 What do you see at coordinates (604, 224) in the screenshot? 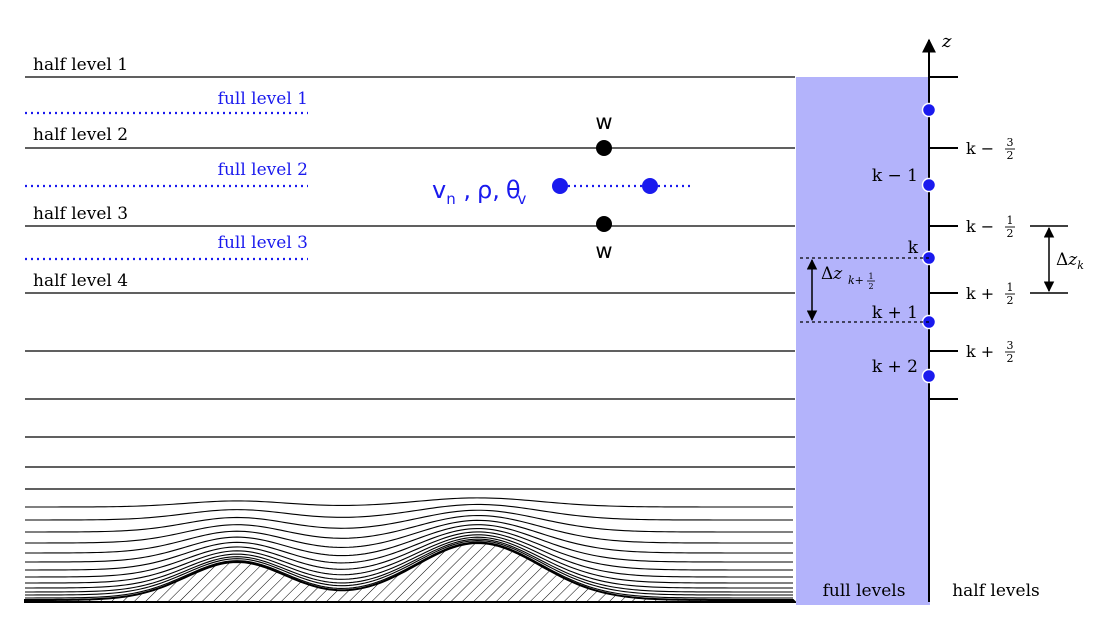
I see `w-point-bottom` at bounding box center [604, 224].